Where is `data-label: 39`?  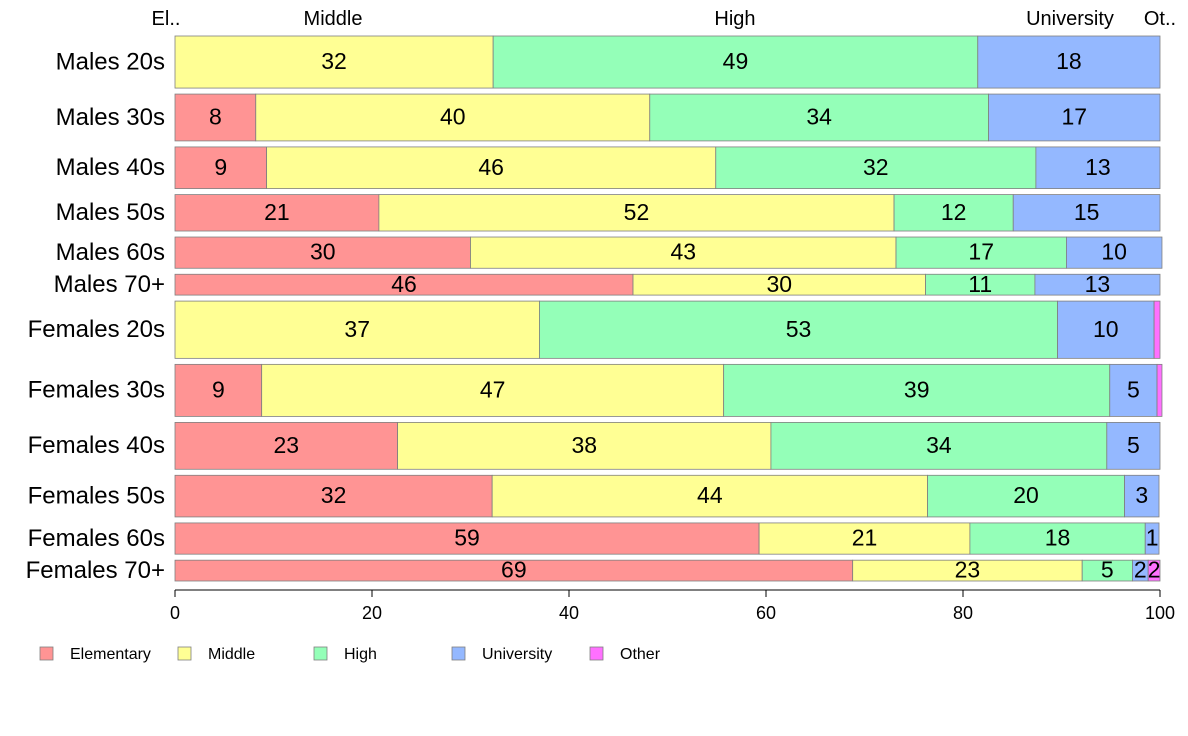 data-label: 39 is located at coordinates (917, 389).